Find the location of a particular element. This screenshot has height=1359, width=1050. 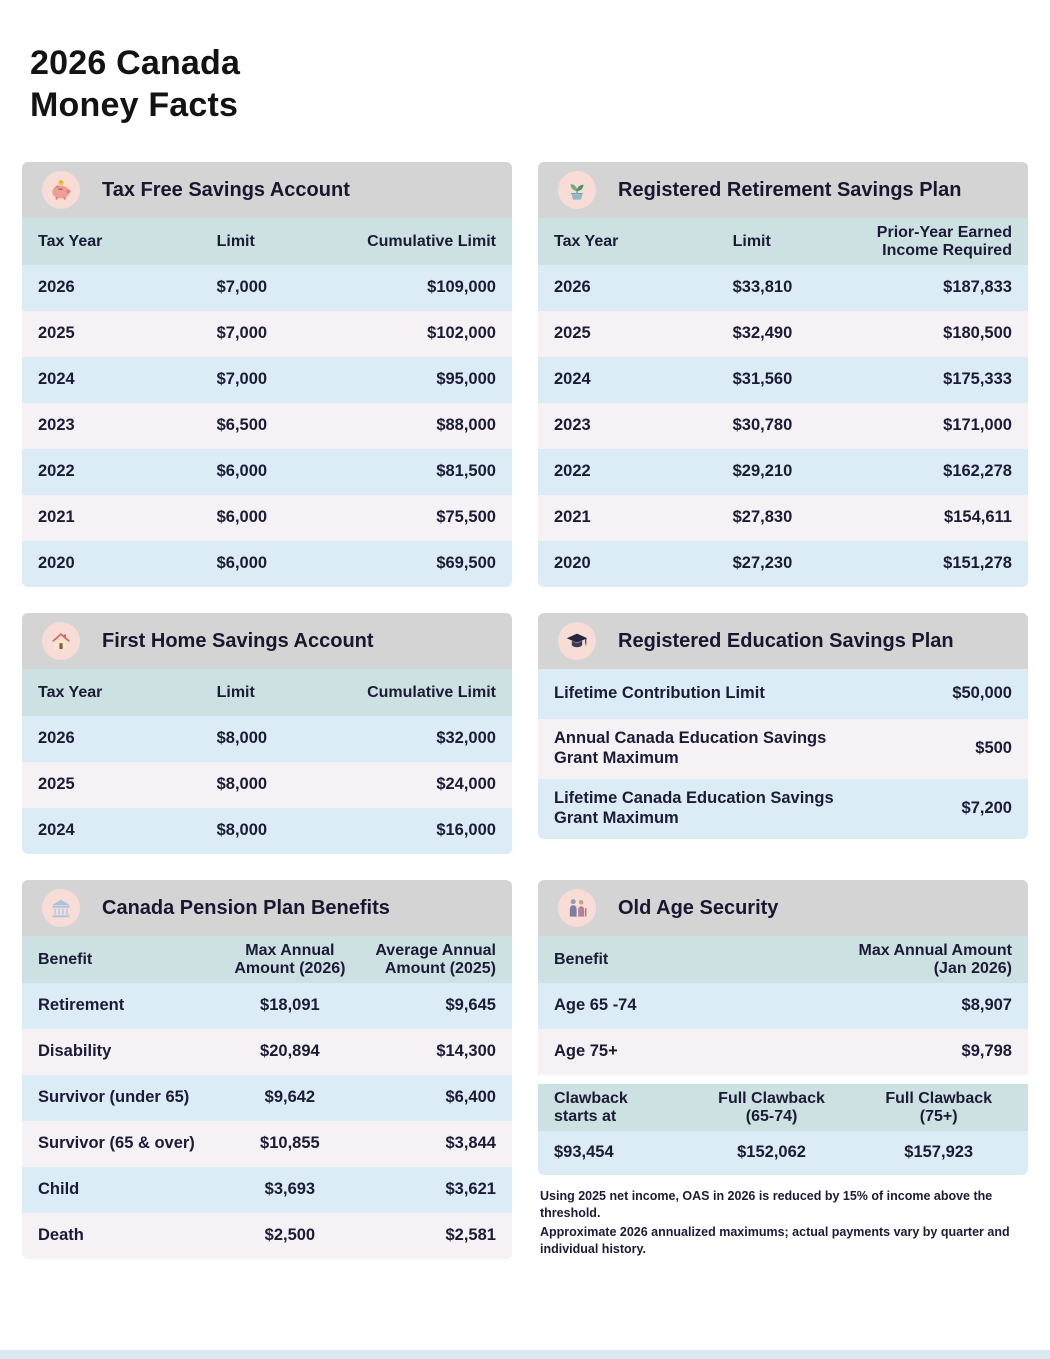

card-cpp-header: Canada Pension Plan Benefits is located at coordinates (267, 908).